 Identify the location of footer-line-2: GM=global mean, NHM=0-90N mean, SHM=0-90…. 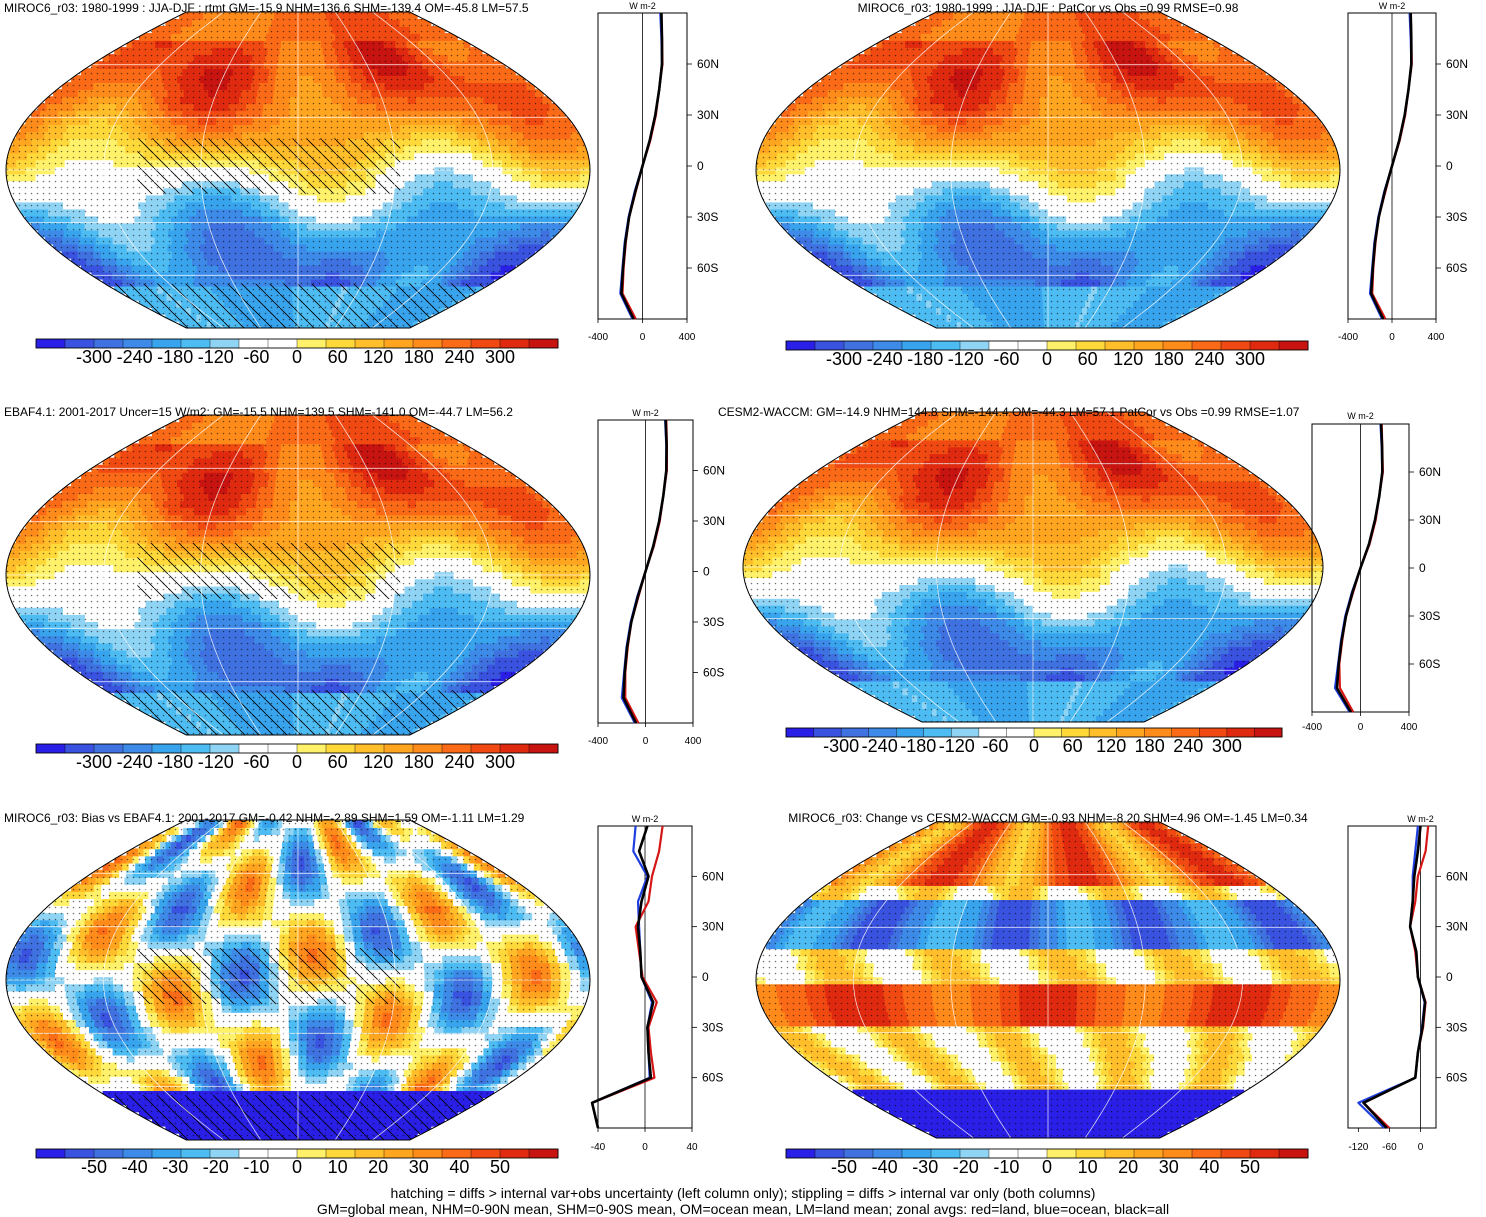
(743, 1209).